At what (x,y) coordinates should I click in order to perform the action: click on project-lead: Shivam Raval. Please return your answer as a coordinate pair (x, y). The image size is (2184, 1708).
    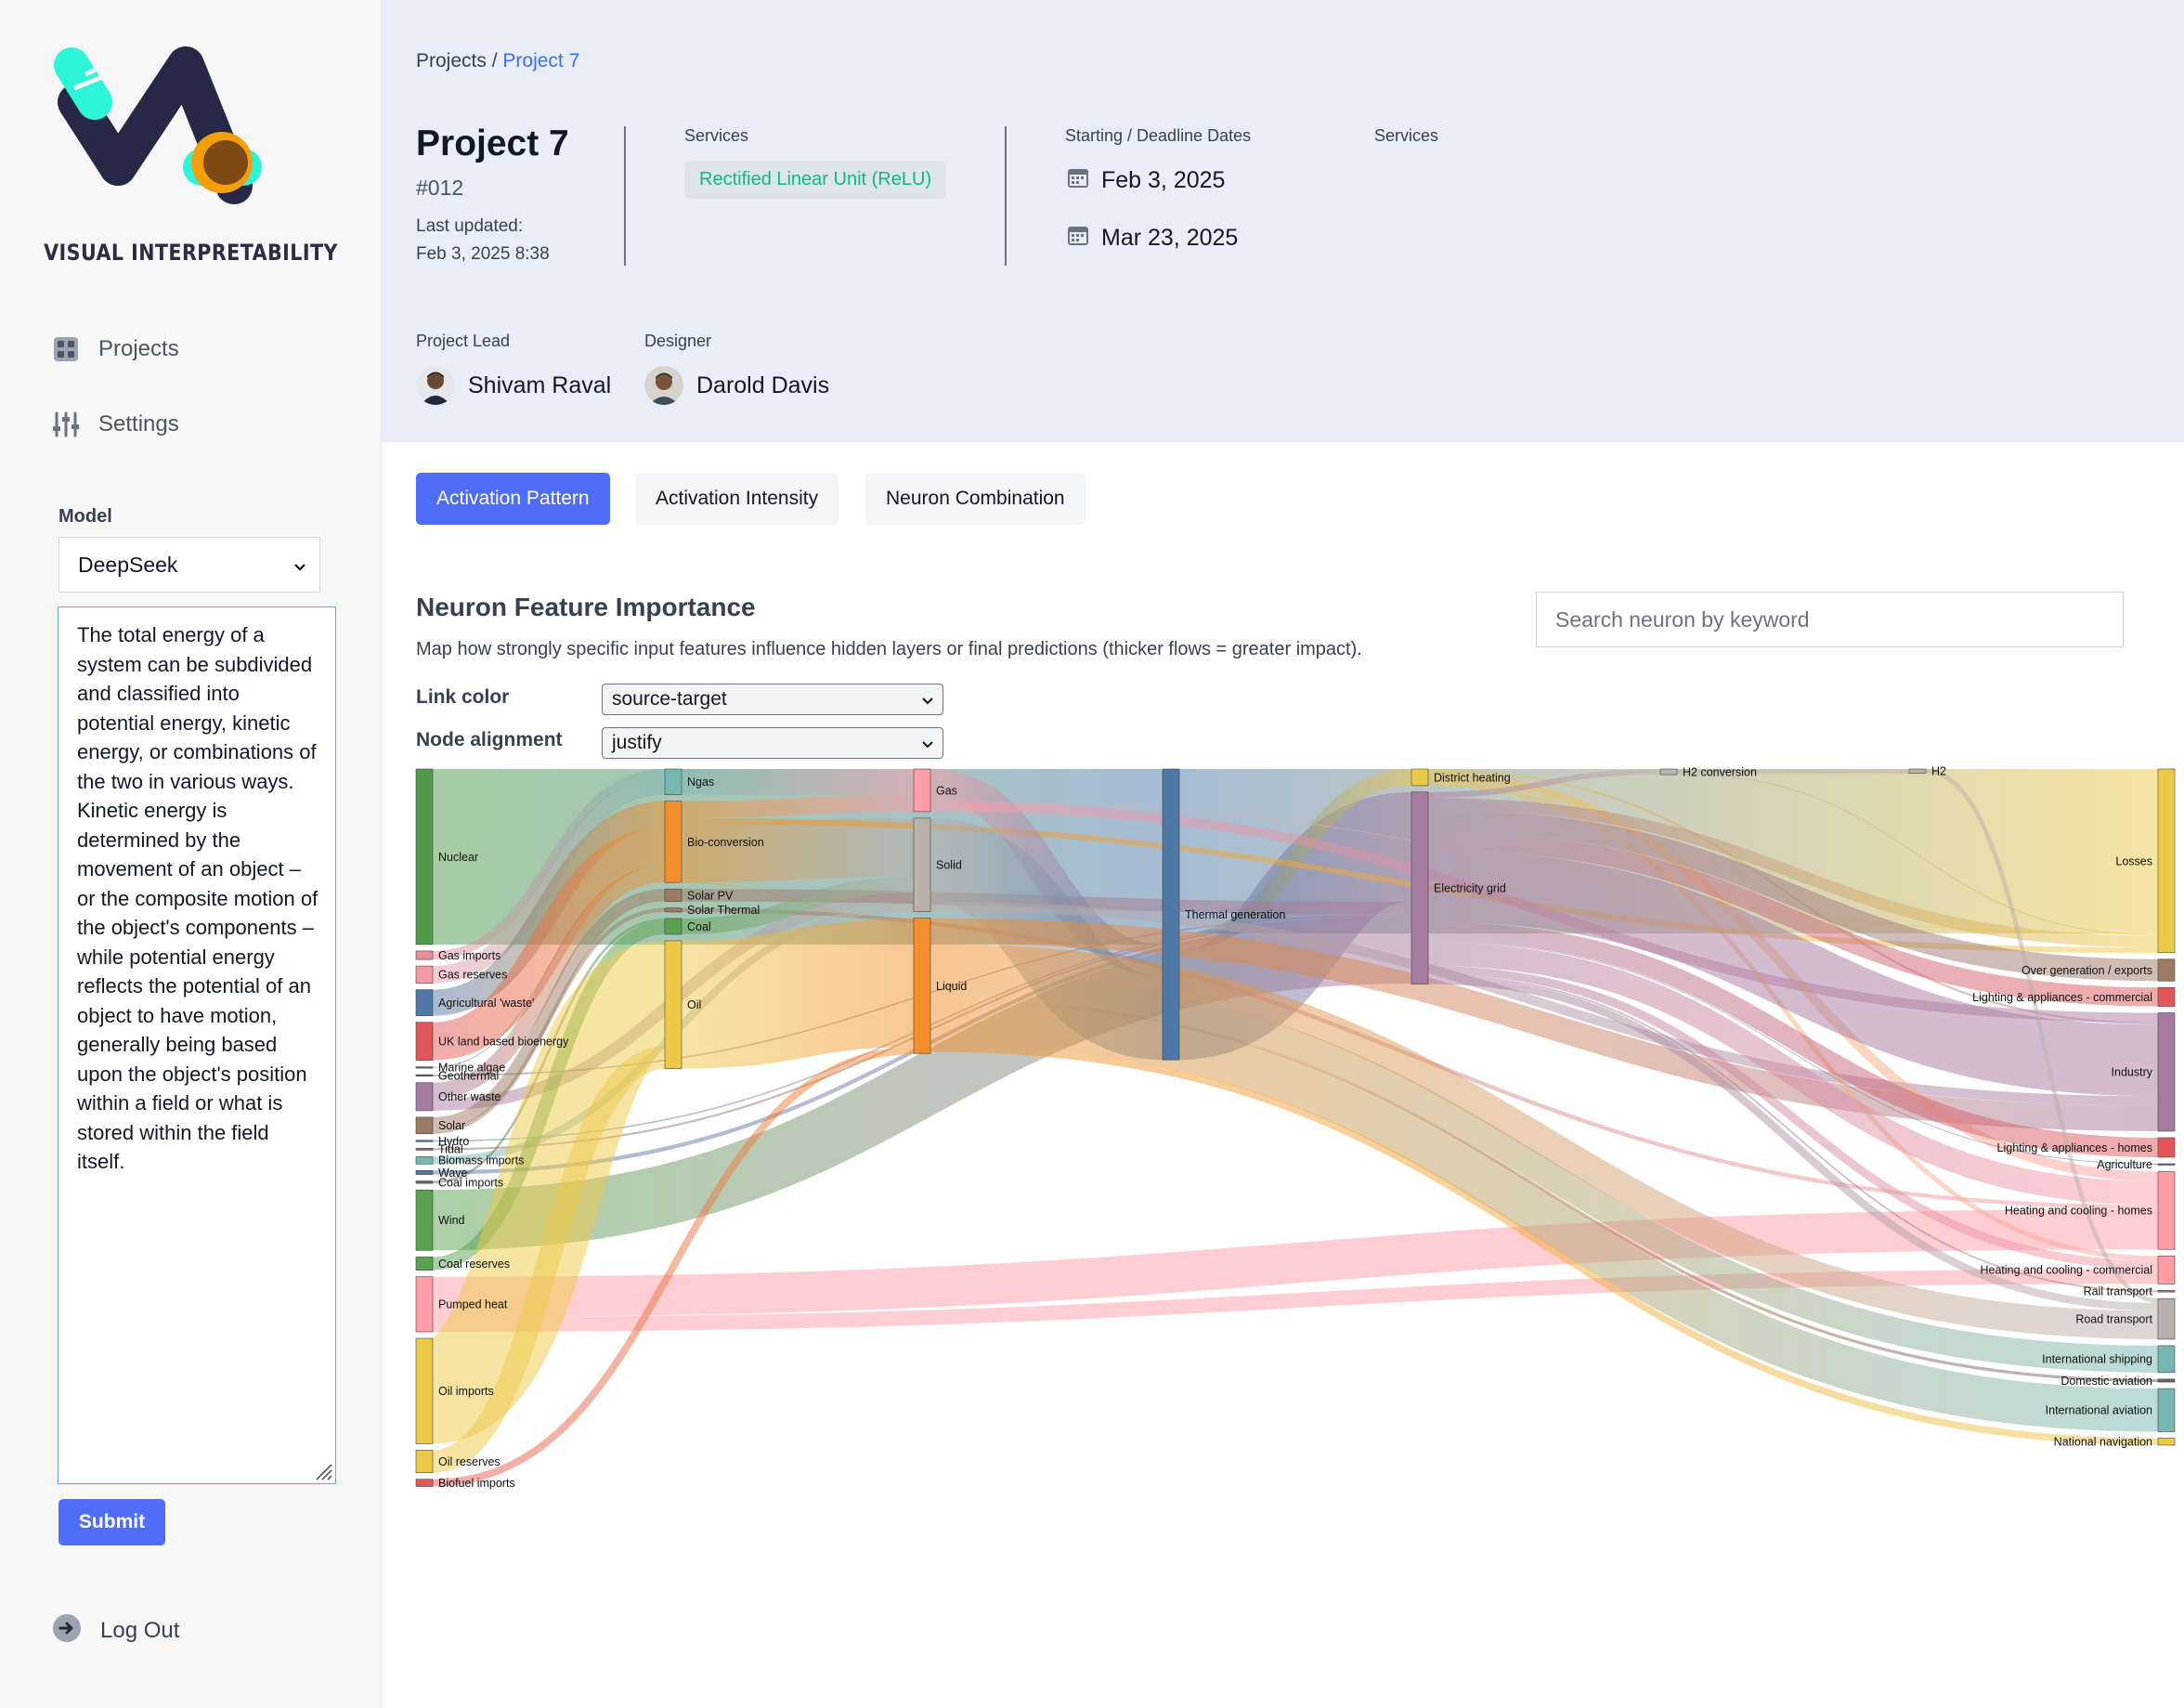
    Looking at the image, I should click on (513, 385).